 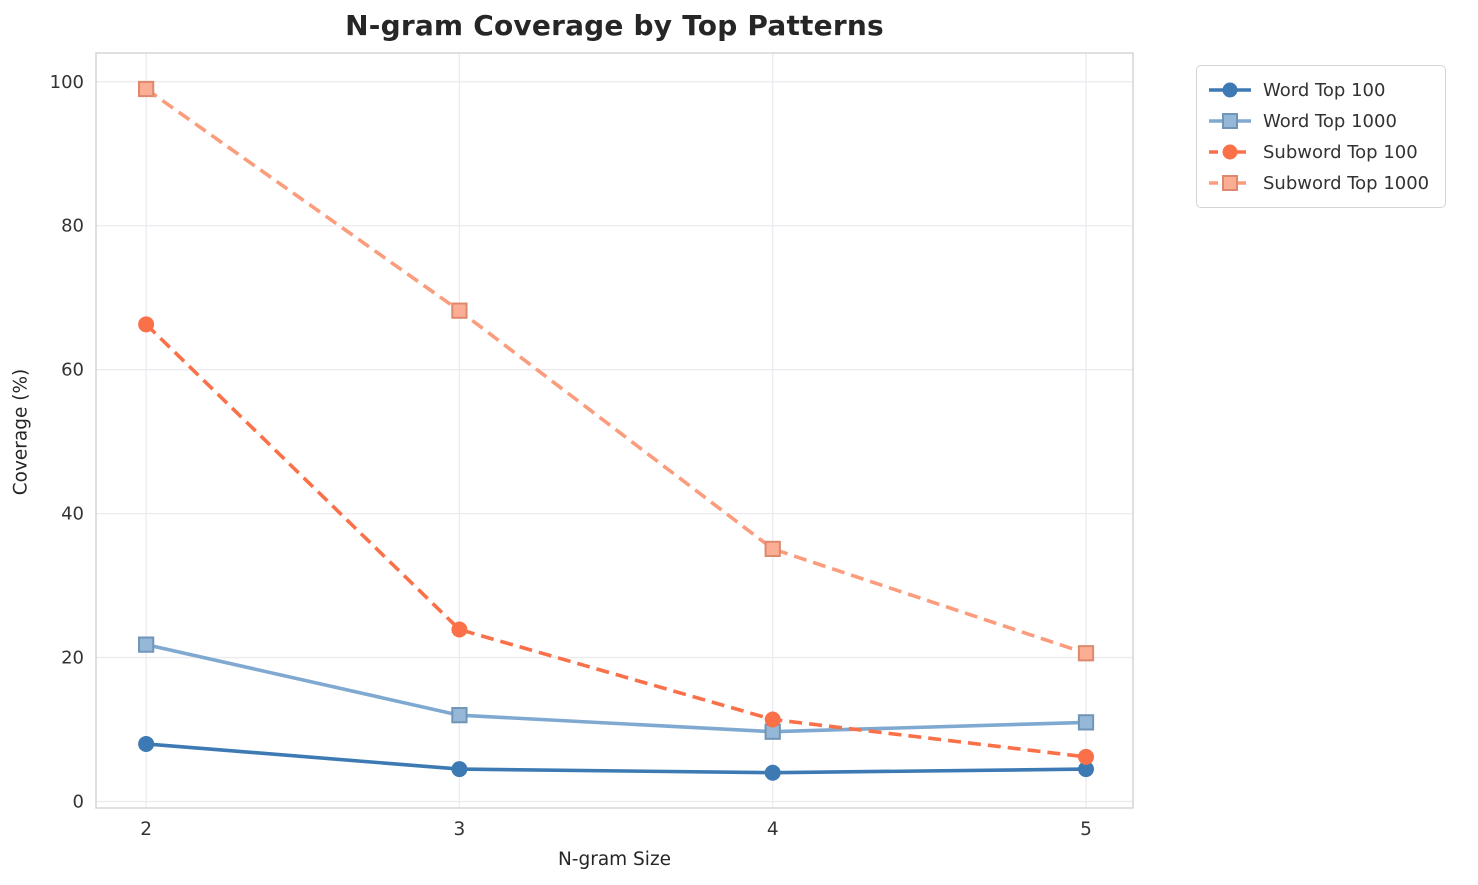 I want to click on legend-swatch-dashed-circle-icon, so click(x=1230, y=152).